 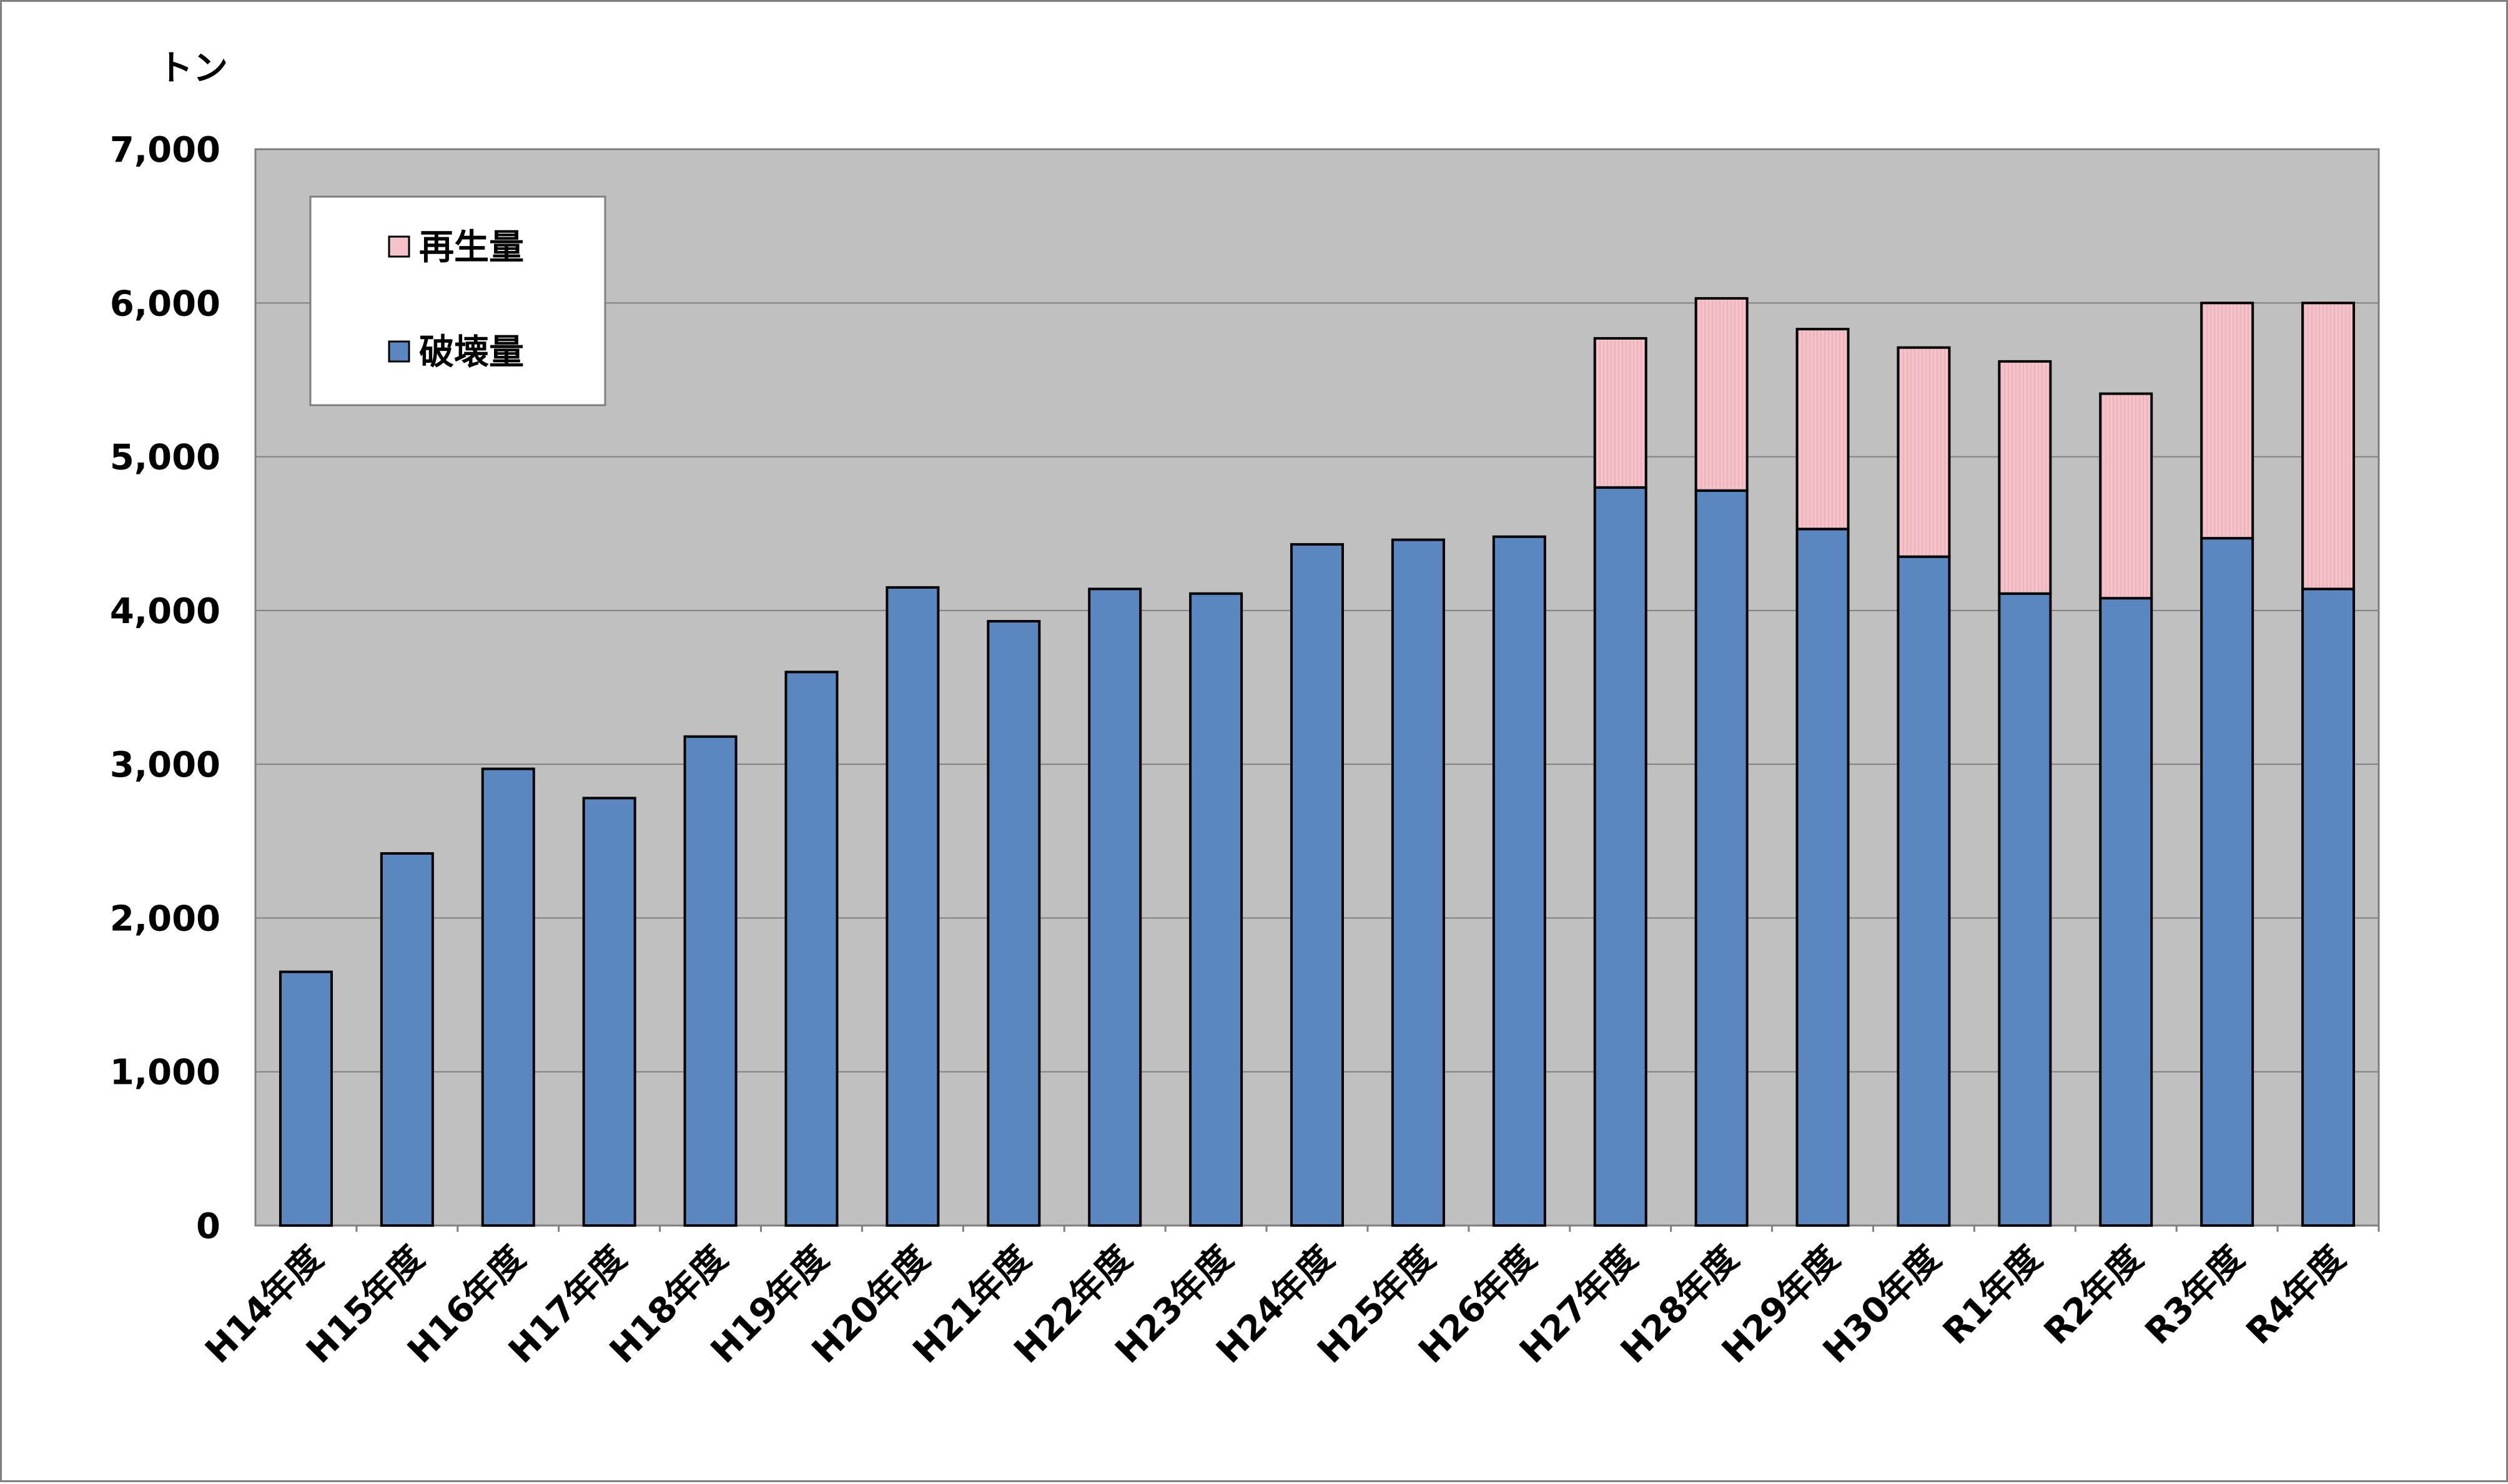 What do you see at coordinates (165, 918) in the screenshot?
I see `y-tick-label: 2,000` at bounding box center [165, 918].